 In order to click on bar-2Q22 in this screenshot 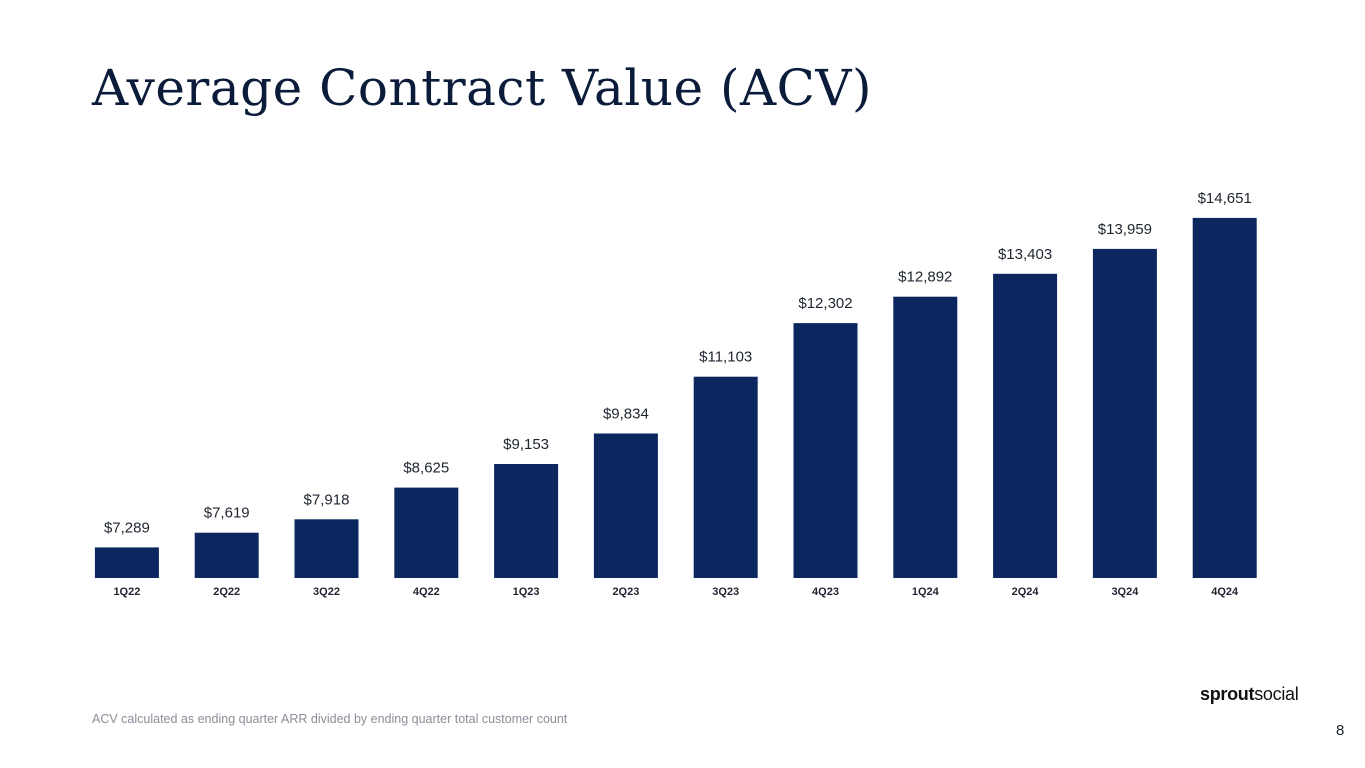, I will do `click(226, 555)`.